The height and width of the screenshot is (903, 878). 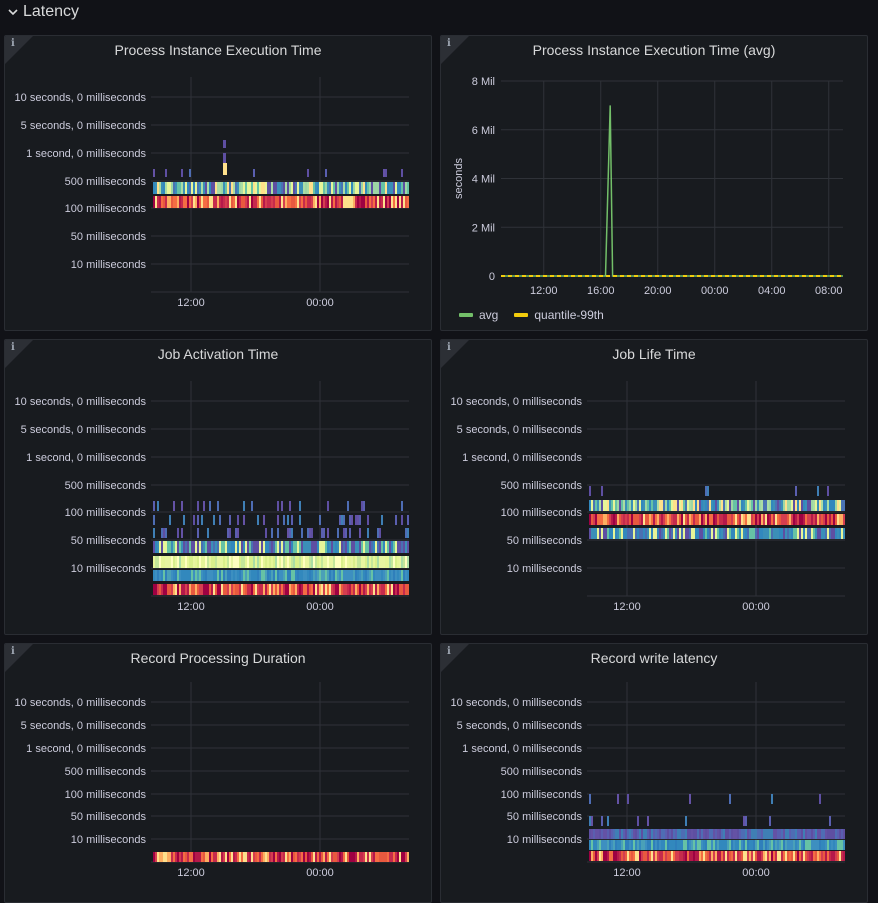 What do you see at coordinates (218, 354) in the screenshot?
I see `panel-title: Job Activation Time` at bounding box center [218, 354].